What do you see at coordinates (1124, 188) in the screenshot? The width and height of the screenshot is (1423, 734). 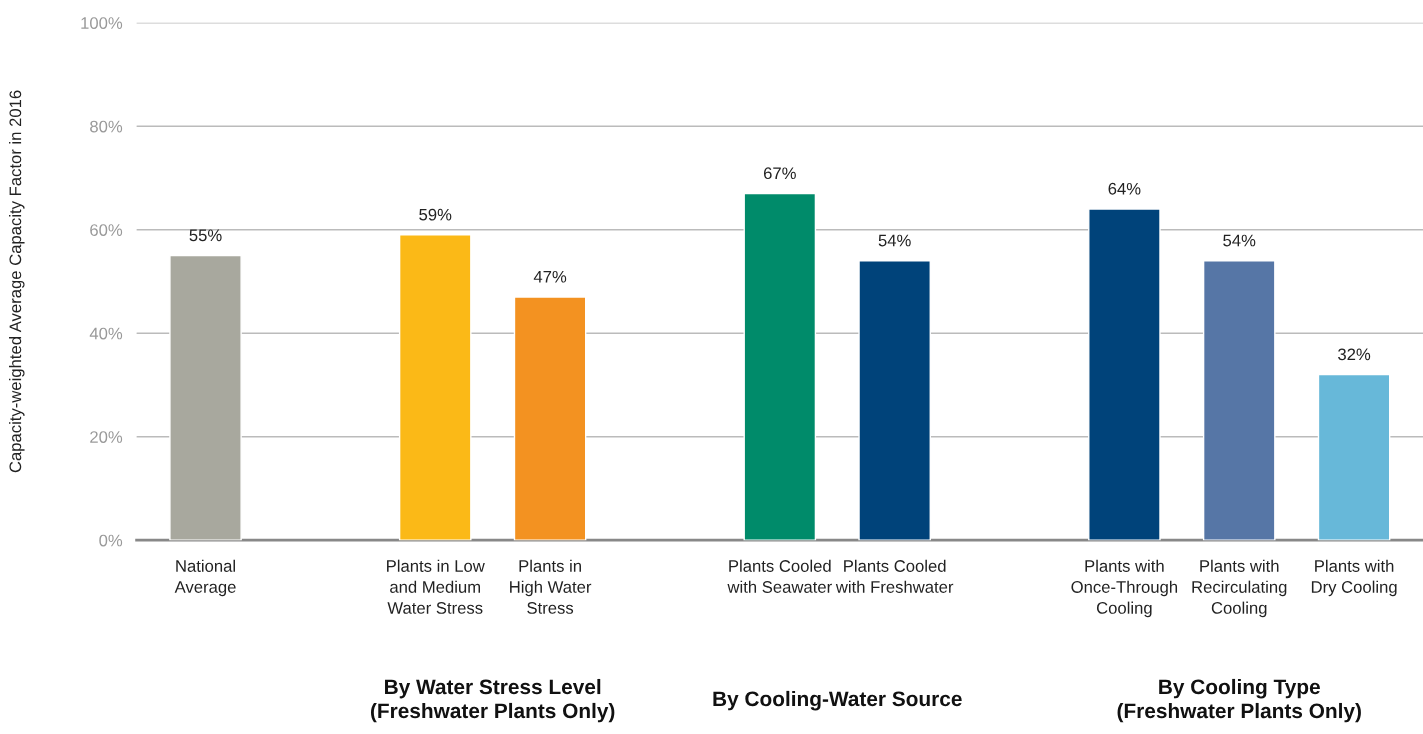 I see `data-label: 64%` at bounding box center [1124, 188].